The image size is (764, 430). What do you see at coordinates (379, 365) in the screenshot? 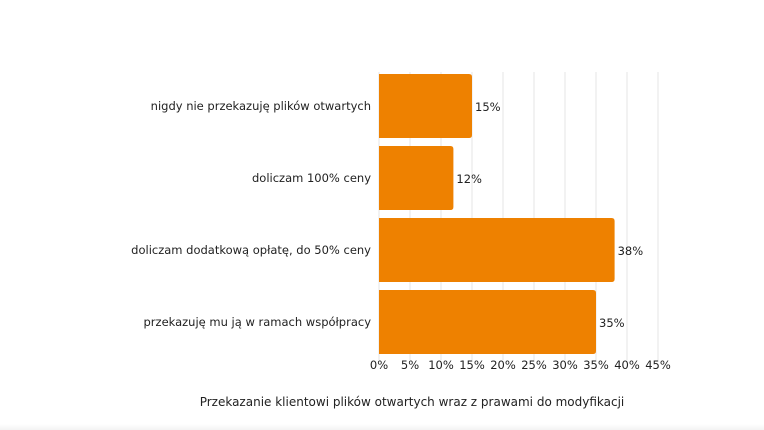
I see `x-tick-label: 0%` at bounding box center [379, 365].